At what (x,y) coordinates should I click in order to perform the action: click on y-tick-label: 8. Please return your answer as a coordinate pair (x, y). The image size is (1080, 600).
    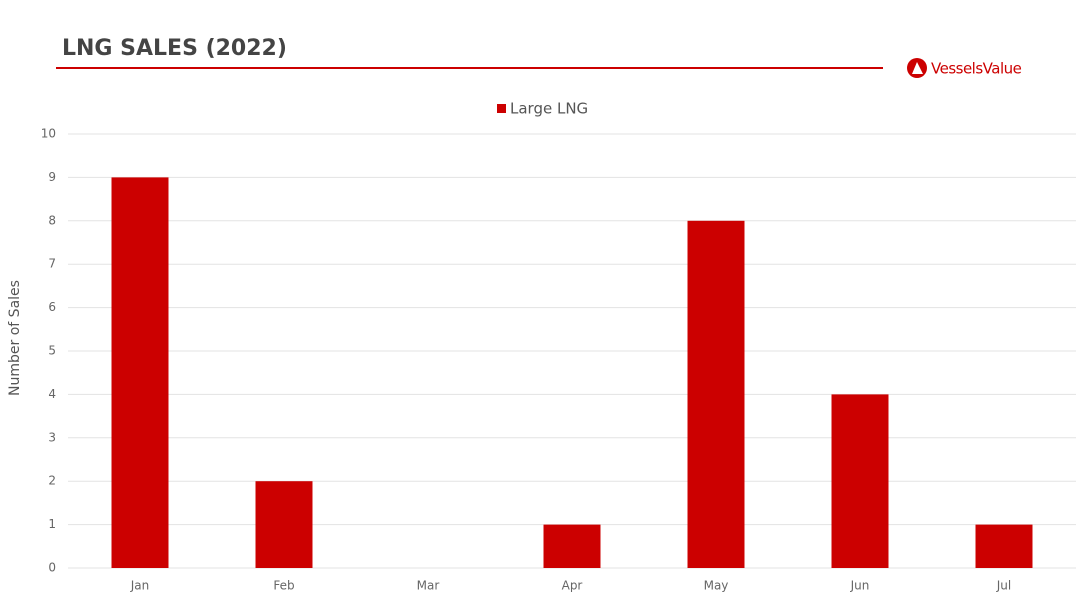
    Looking at the image, I should click on (52, 220).